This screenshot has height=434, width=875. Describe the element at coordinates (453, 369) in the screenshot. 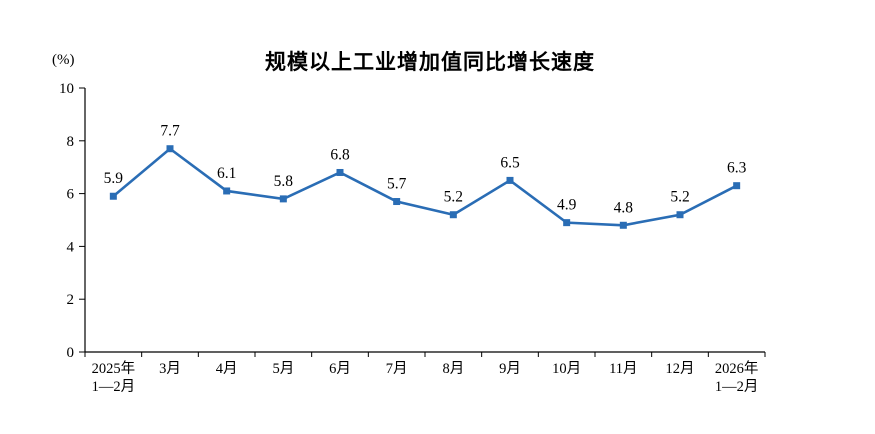

I see `x-tick-label: 8月` at that location.